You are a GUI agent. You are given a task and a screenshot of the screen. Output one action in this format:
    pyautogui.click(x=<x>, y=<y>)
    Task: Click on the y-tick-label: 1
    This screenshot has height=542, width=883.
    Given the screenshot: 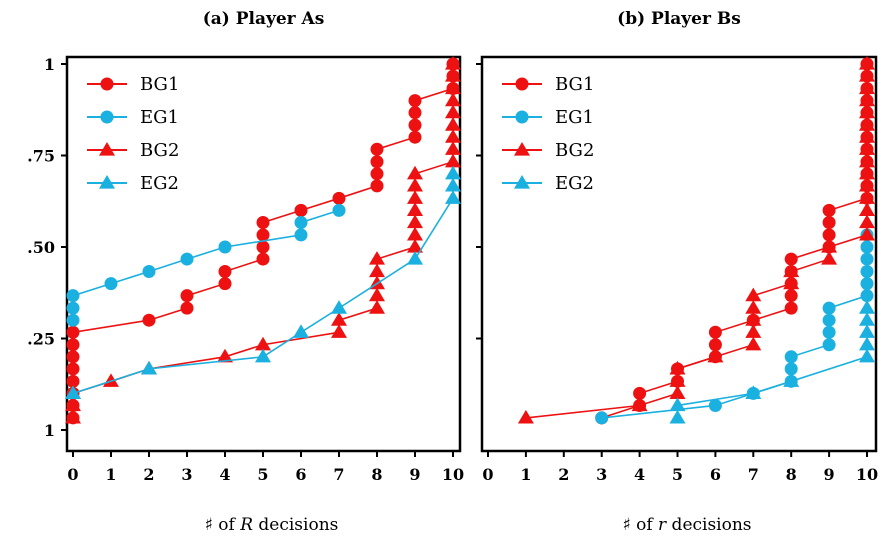 What is the action you would take?
    pyautogui.click(x=49, y=430)
    